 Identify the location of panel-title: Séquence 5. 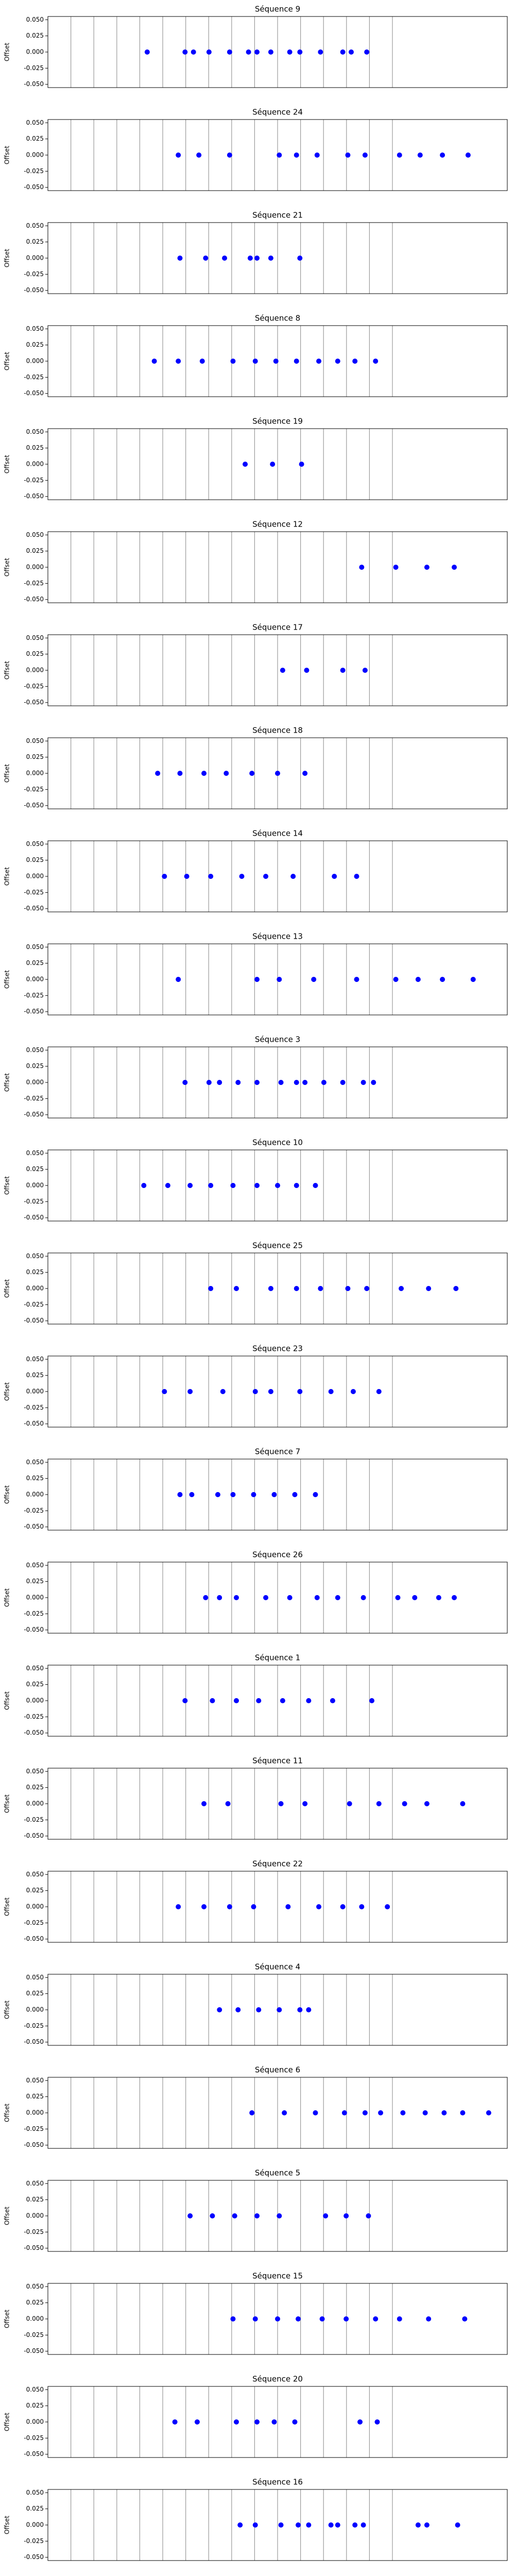
(277, 2173).